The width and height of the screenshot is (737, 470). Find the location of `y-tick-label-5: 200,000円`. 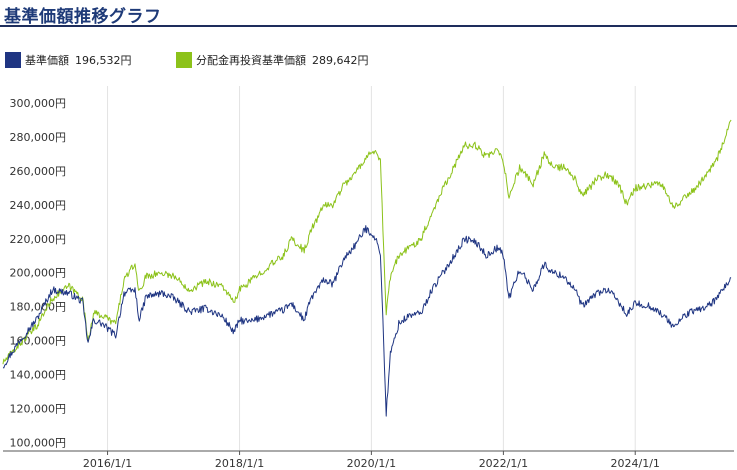

y-tick-label-5: 200,000円 is located at coordinates (38, 273).